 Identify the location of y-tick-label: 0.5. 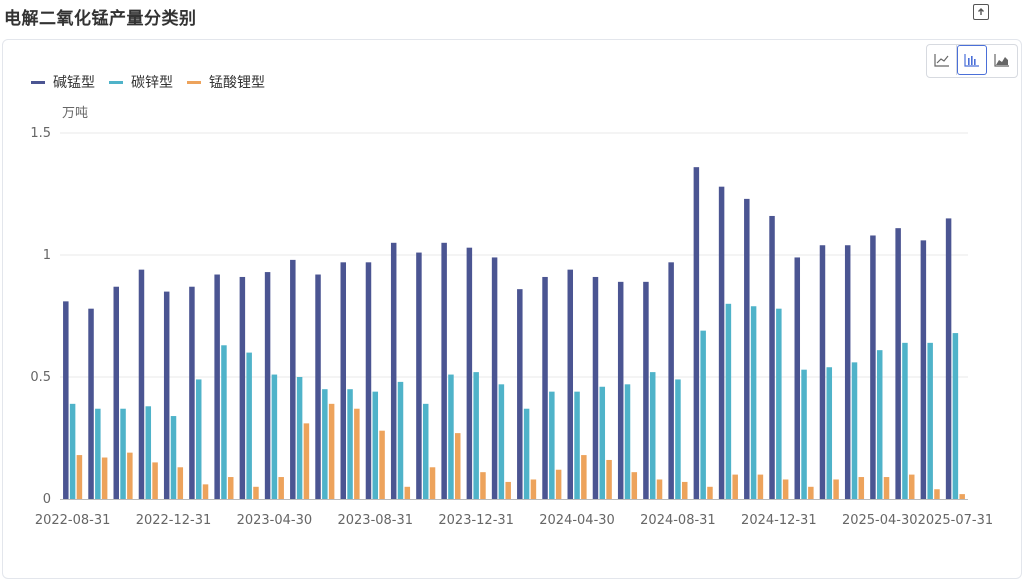
(40, 377).